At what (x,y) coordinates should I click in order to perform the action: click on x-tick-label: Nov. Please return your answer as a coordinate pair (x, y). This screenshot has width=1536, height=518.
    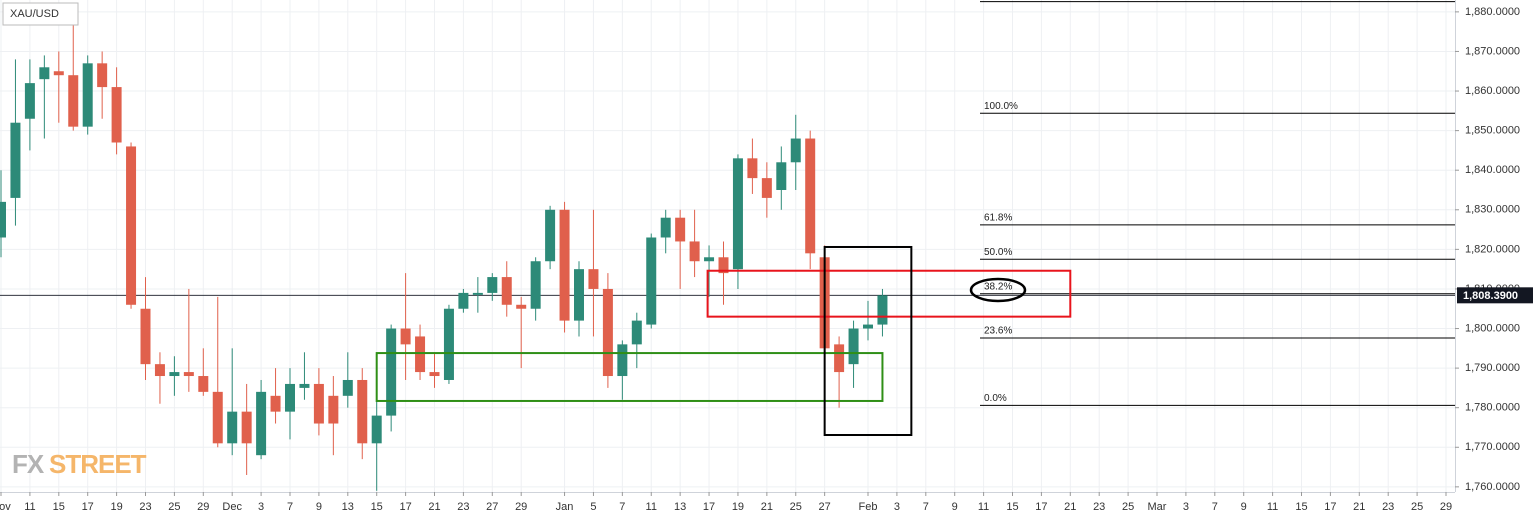
    Looking at the image, I should click on (5, 507).